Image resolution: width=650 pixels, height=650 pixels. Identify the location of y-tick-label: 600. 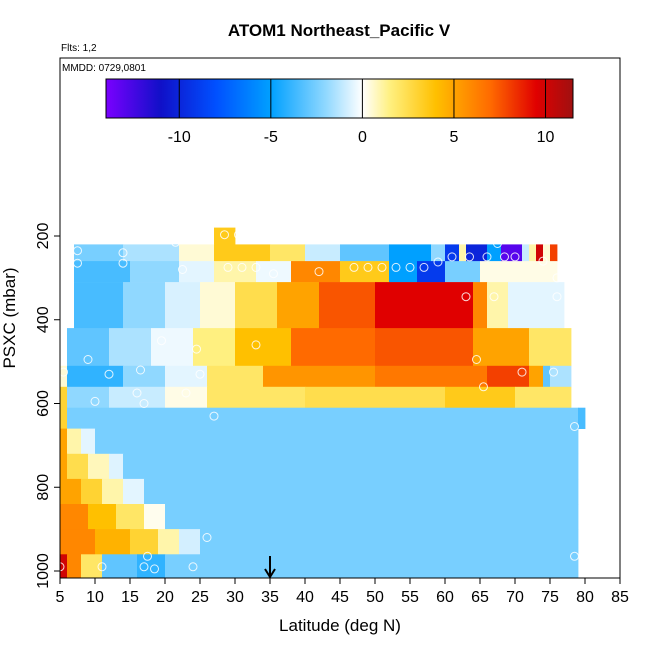
(43, 403).